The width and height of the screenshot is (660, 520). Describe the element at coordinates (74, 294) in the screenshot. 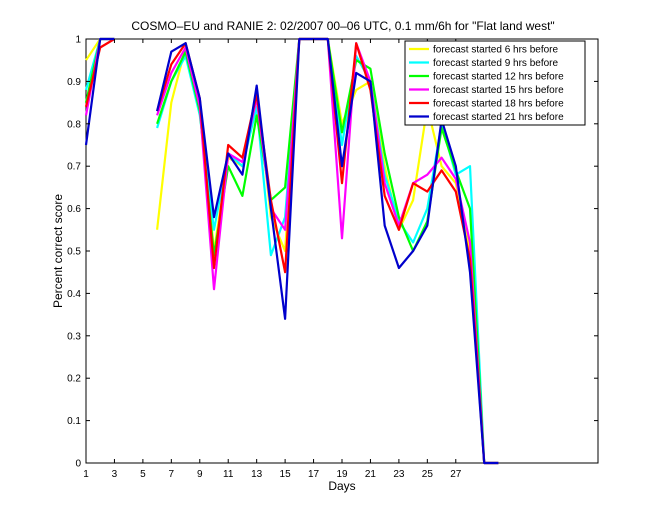

I see `y-tick-label: 0.4` at that location.